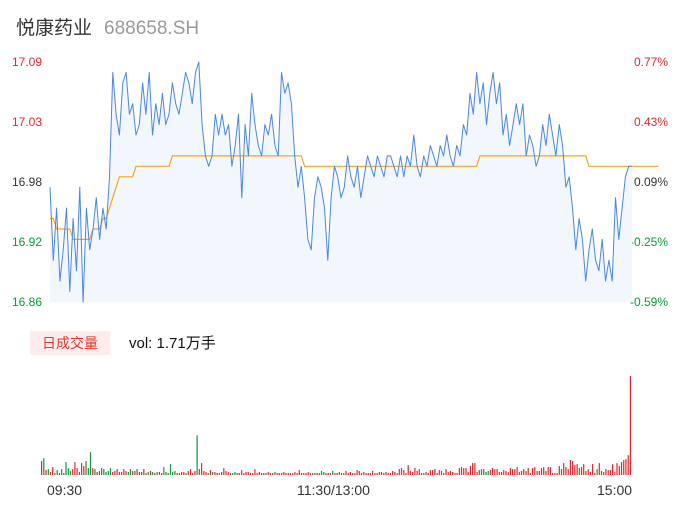 Image resolution: width=686 pixels, height=524 pixels. Describe the element at coordinates (70, 343) in the screenshot. I see `volume-tab-label: 日成交量` at that location.